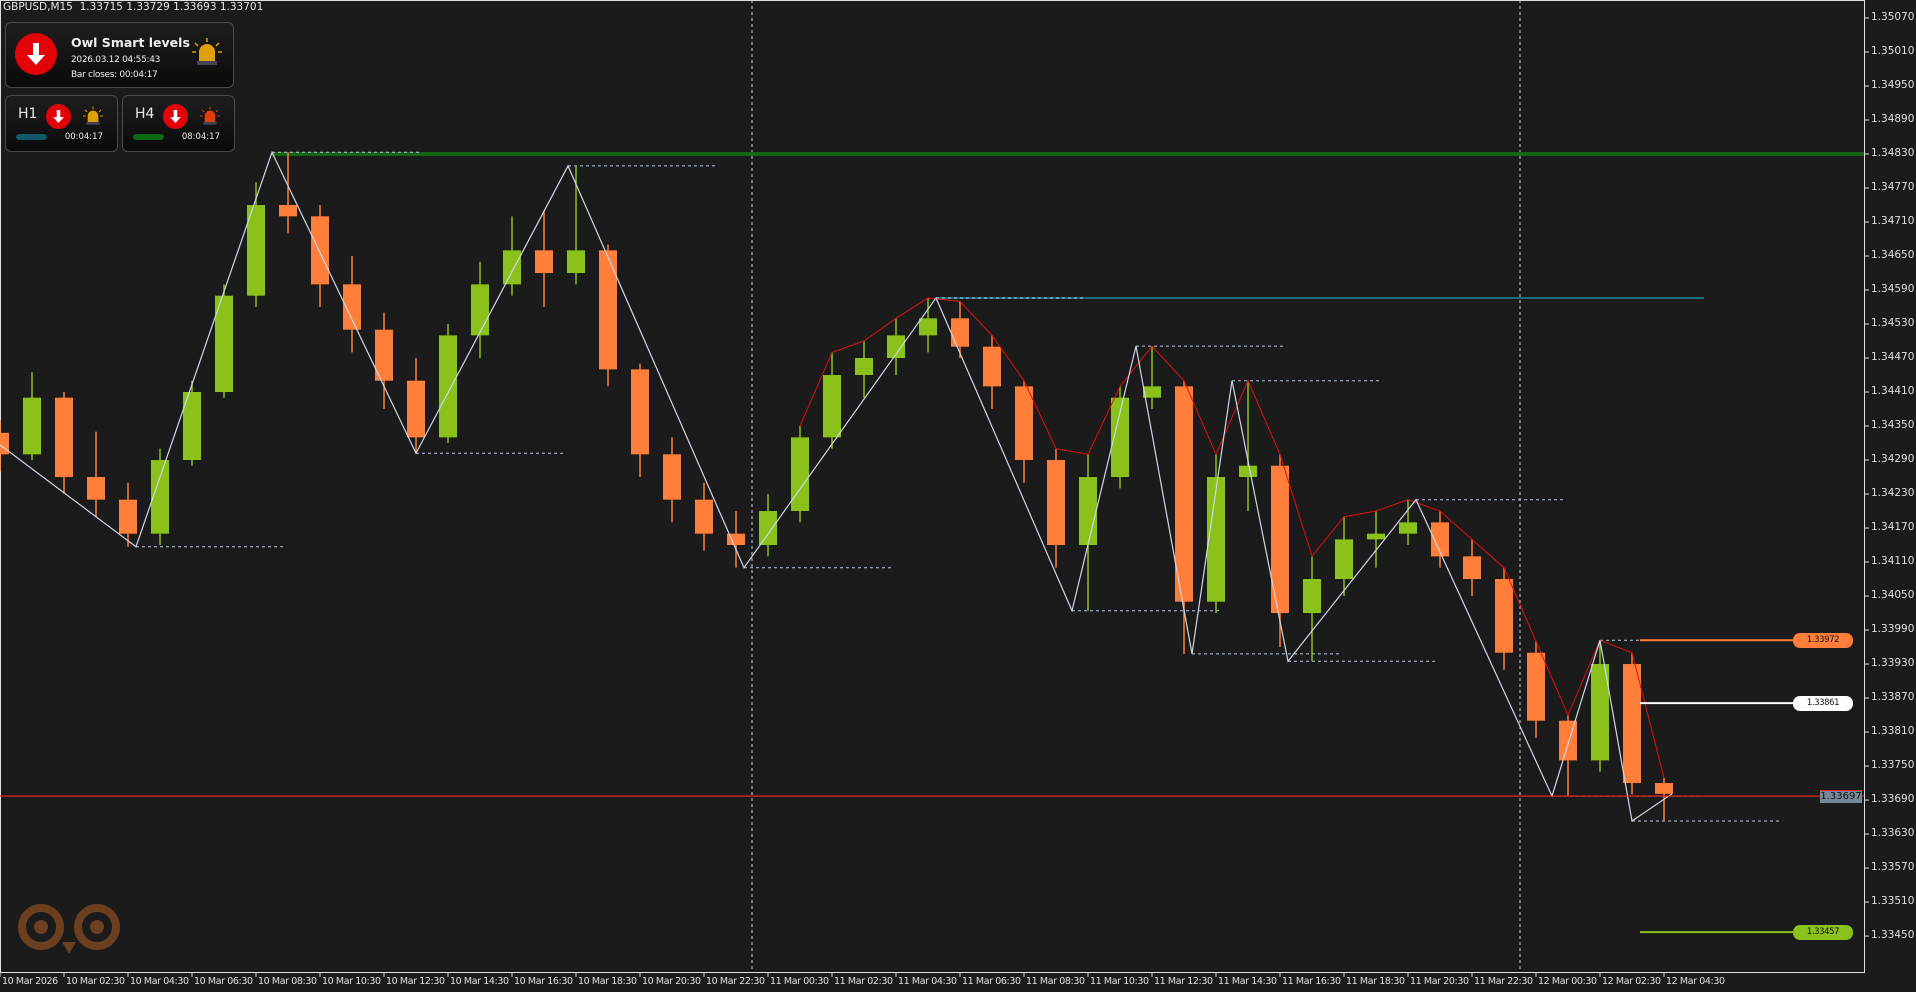 Image resolution: width=1916 pixels, height=992 pixels. Describe the element at coordinates (83, 137) in the screenshot. I see `timeframe-time: 00:04:17` at that location.